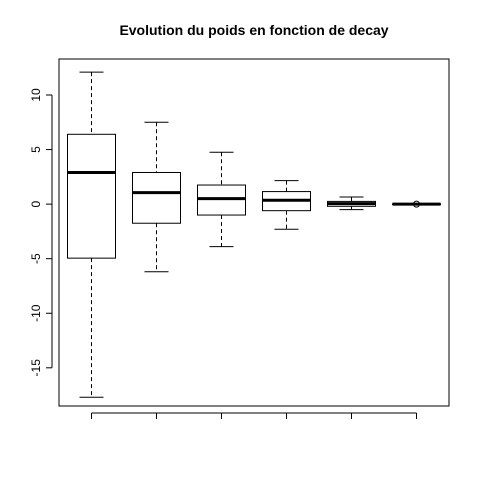 The image size is (480, 480). I want to click on y-tick-label: 0, so click(36, 203).